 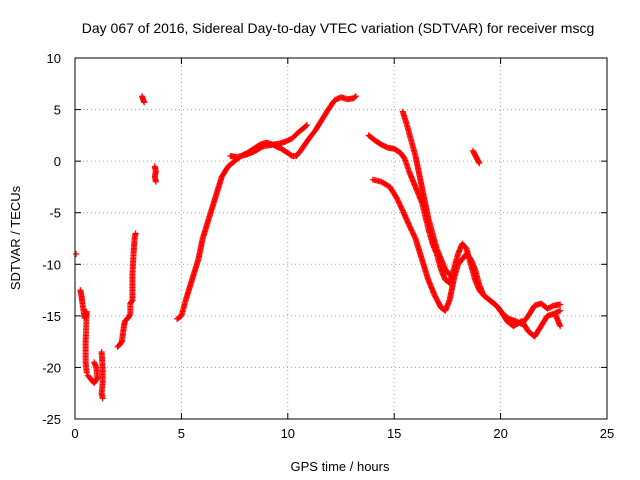 I want to click on data-point-marker, so click(x=306, y=125).